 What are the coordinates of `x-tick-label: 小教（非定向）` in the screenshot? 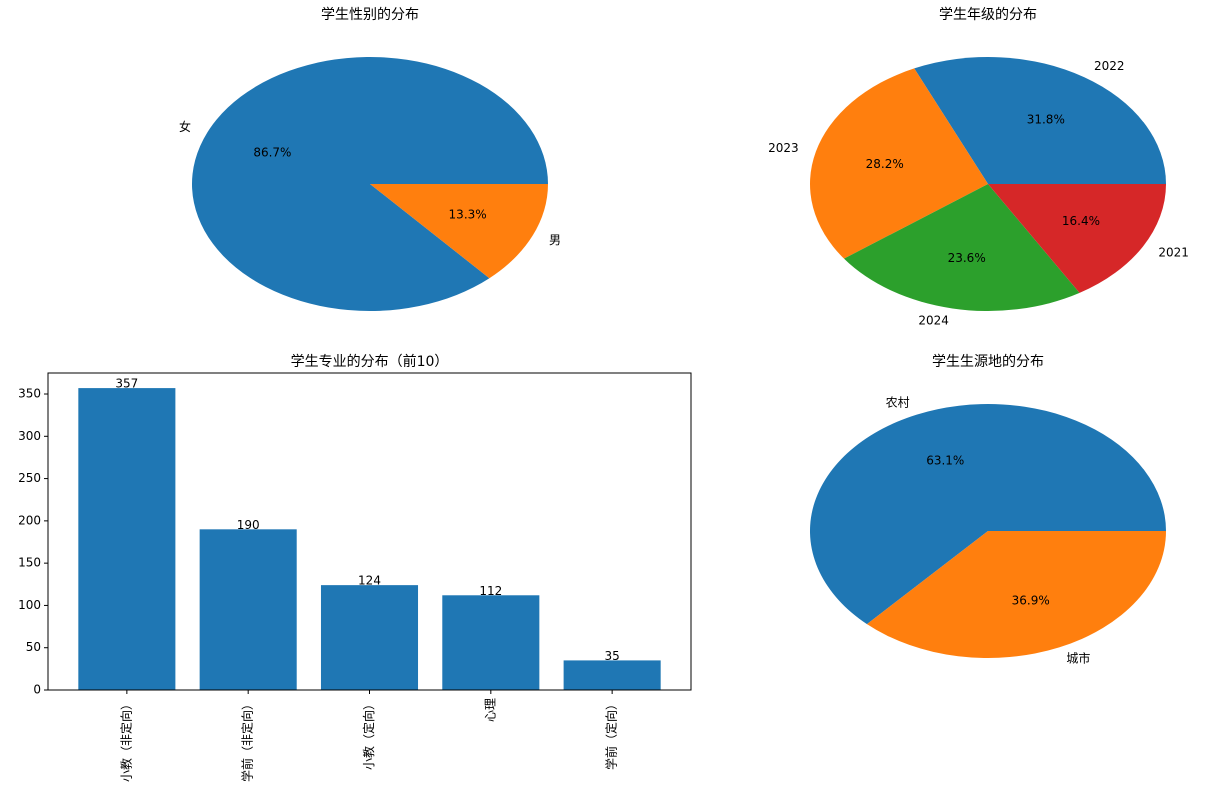 It's located at (125, 740).